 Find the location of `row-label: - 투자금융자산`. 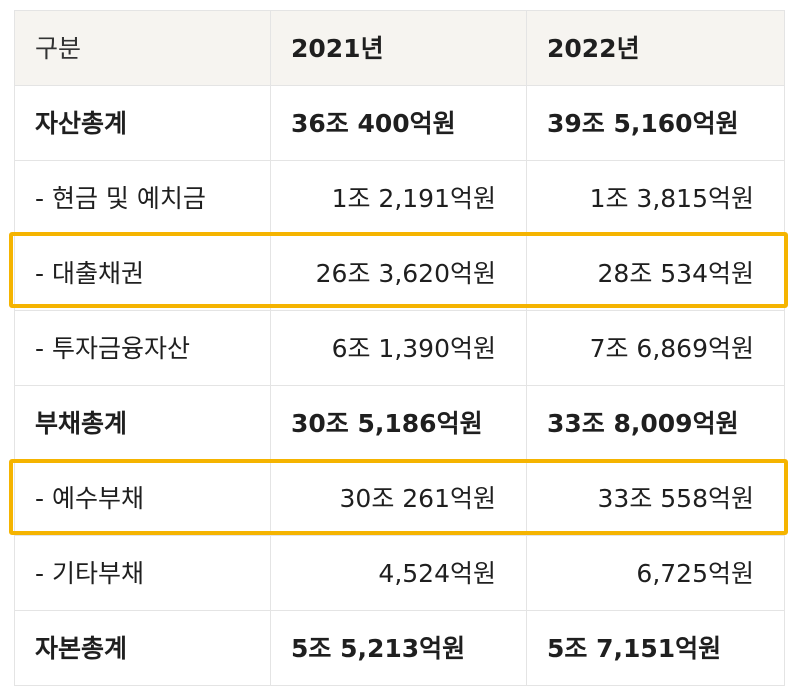

row-label: - 투자금융자산 is located at coordinates (142, 348).